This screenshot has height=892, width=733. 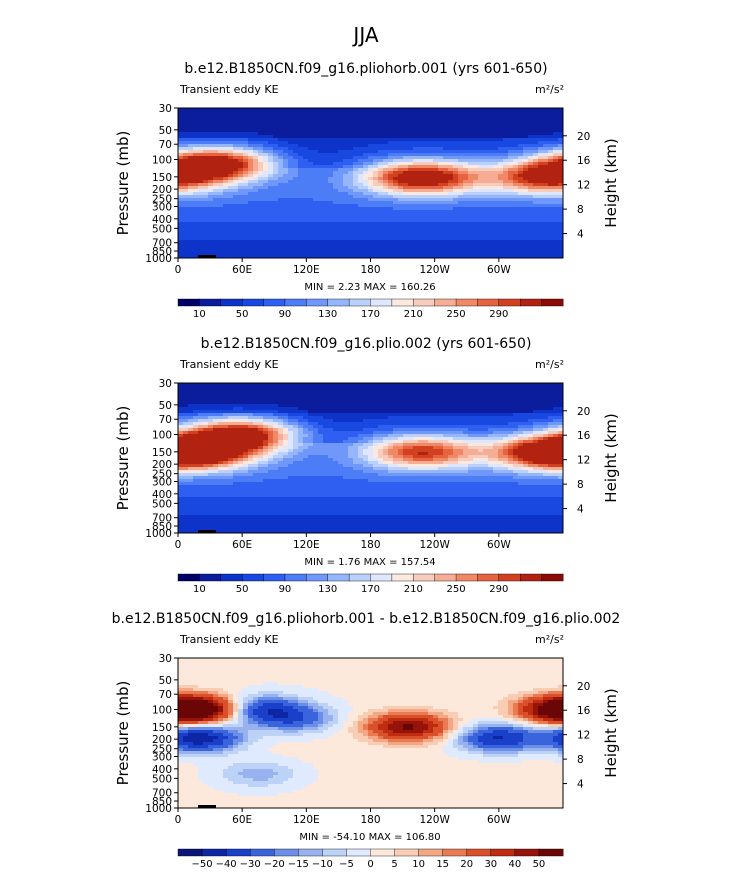 What do you see at coordinates (274, 864) in the screenshot?
I see `colorbar-label: −20` at bounding box center [274, 864].